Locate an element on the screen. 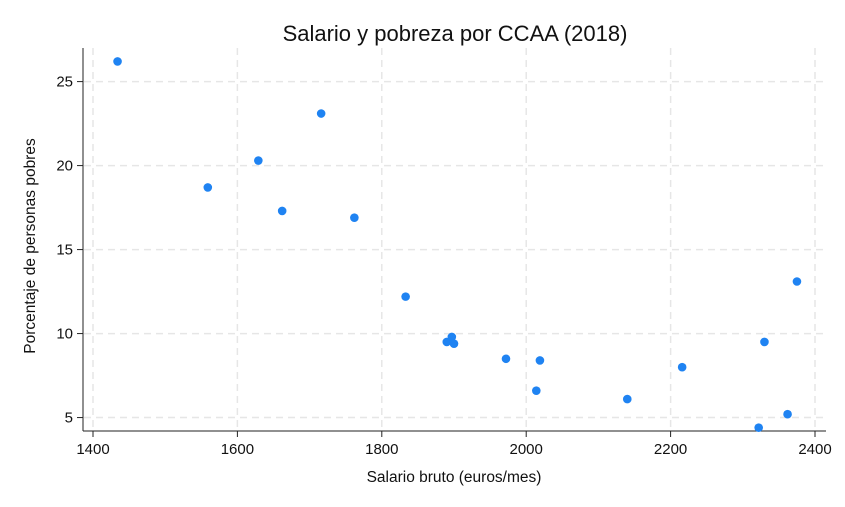 The image size is (845, 507). y-axis-label: Porcentaje de personas pobres is located at coordinates (30, 246).